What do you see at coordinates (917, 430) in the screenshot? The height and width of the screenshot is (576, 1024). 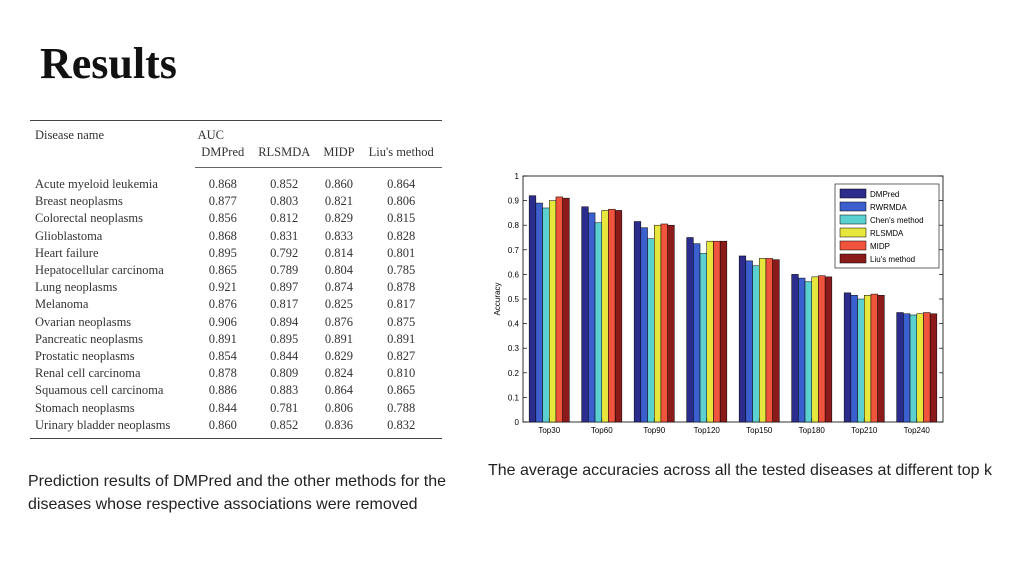 I see `x-tick-label: Top240` at bounding box center [917, 430].